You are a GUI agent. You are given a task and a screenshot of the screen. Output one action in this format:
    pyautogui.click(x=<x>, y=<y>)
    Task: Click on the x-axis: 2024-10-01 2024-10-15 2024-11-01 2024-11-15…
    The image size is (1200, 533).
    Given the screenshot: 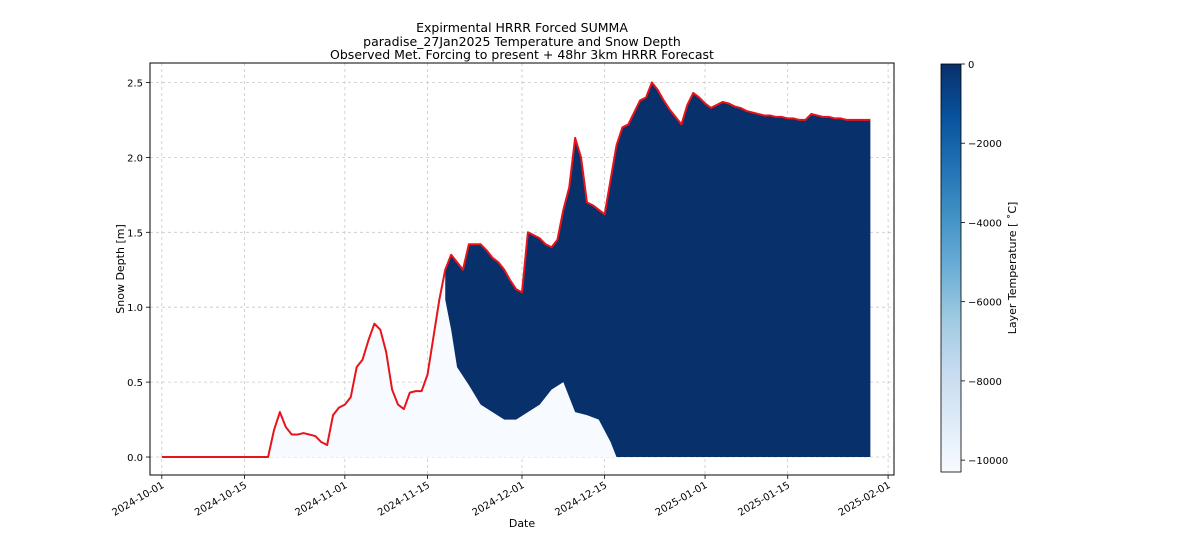 What is the action you would take?
    pyautogui.click(x=501, y=497)
    